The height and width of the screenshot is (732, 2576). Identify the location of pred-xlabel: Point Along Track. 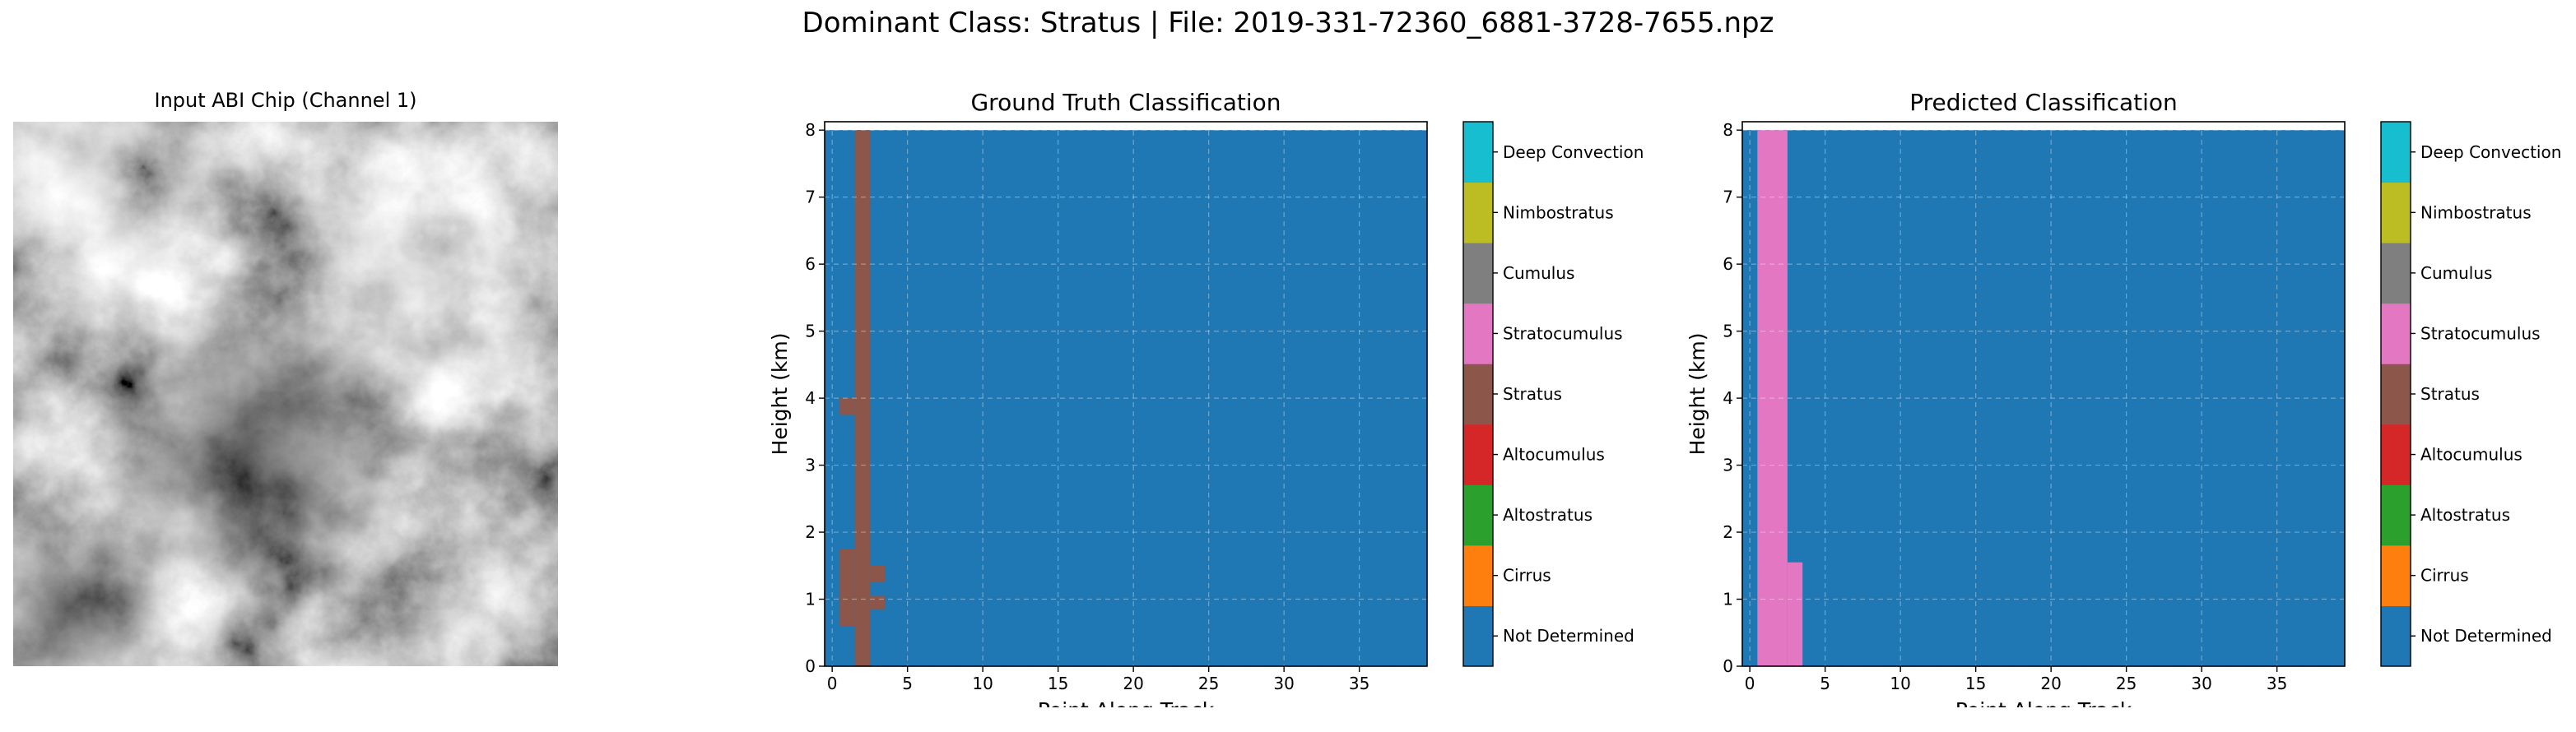
(2043, 702).